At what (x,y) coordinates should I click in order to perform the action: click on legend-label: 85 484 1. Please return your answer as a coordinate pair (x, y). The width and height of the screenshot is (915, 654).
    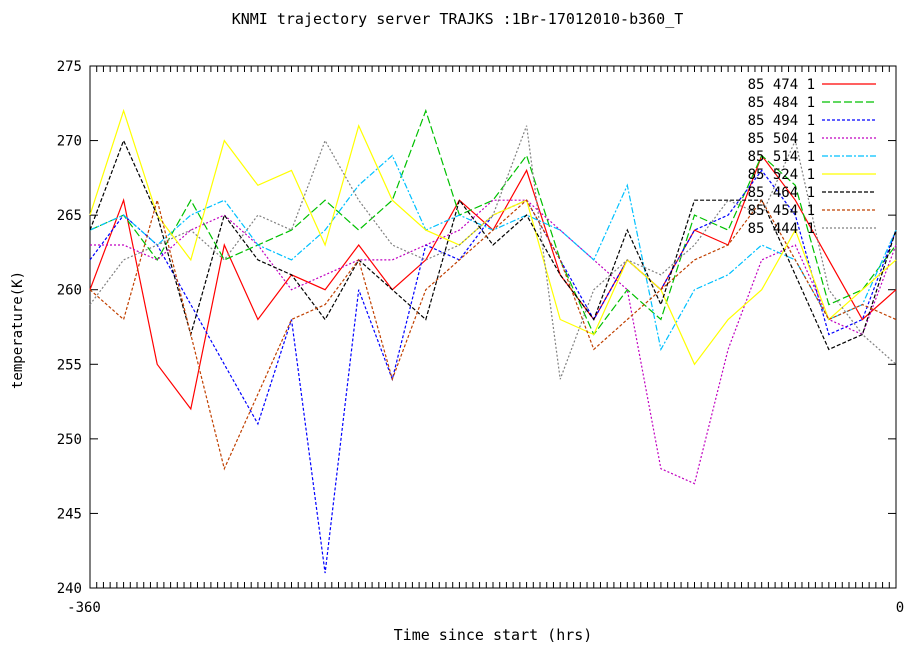
    Looking at the image, I should click on (781, 103).